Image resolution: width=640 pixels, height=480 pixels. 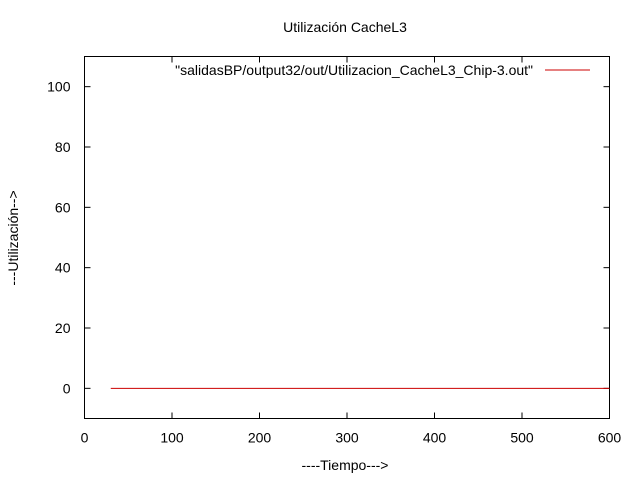 I want to click on x-tick-label: 300, so click(x=347, y=438).